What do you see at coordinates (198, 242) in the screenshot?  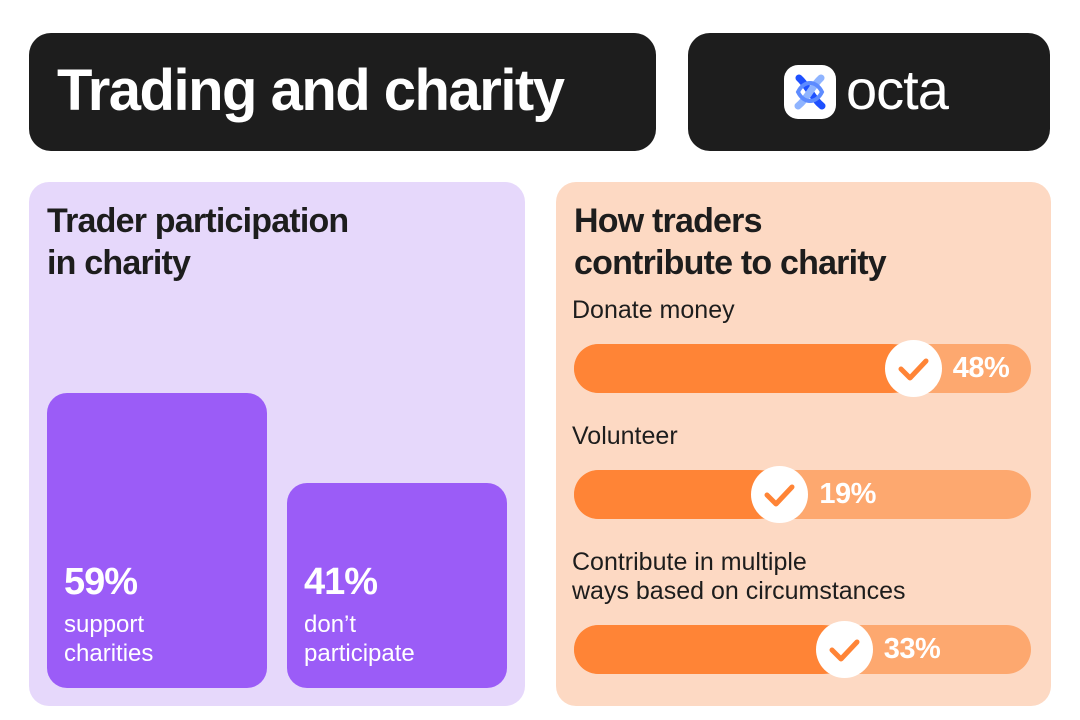 I see `participation-title: Trader participation in charity` at bounding box center [198, 242].